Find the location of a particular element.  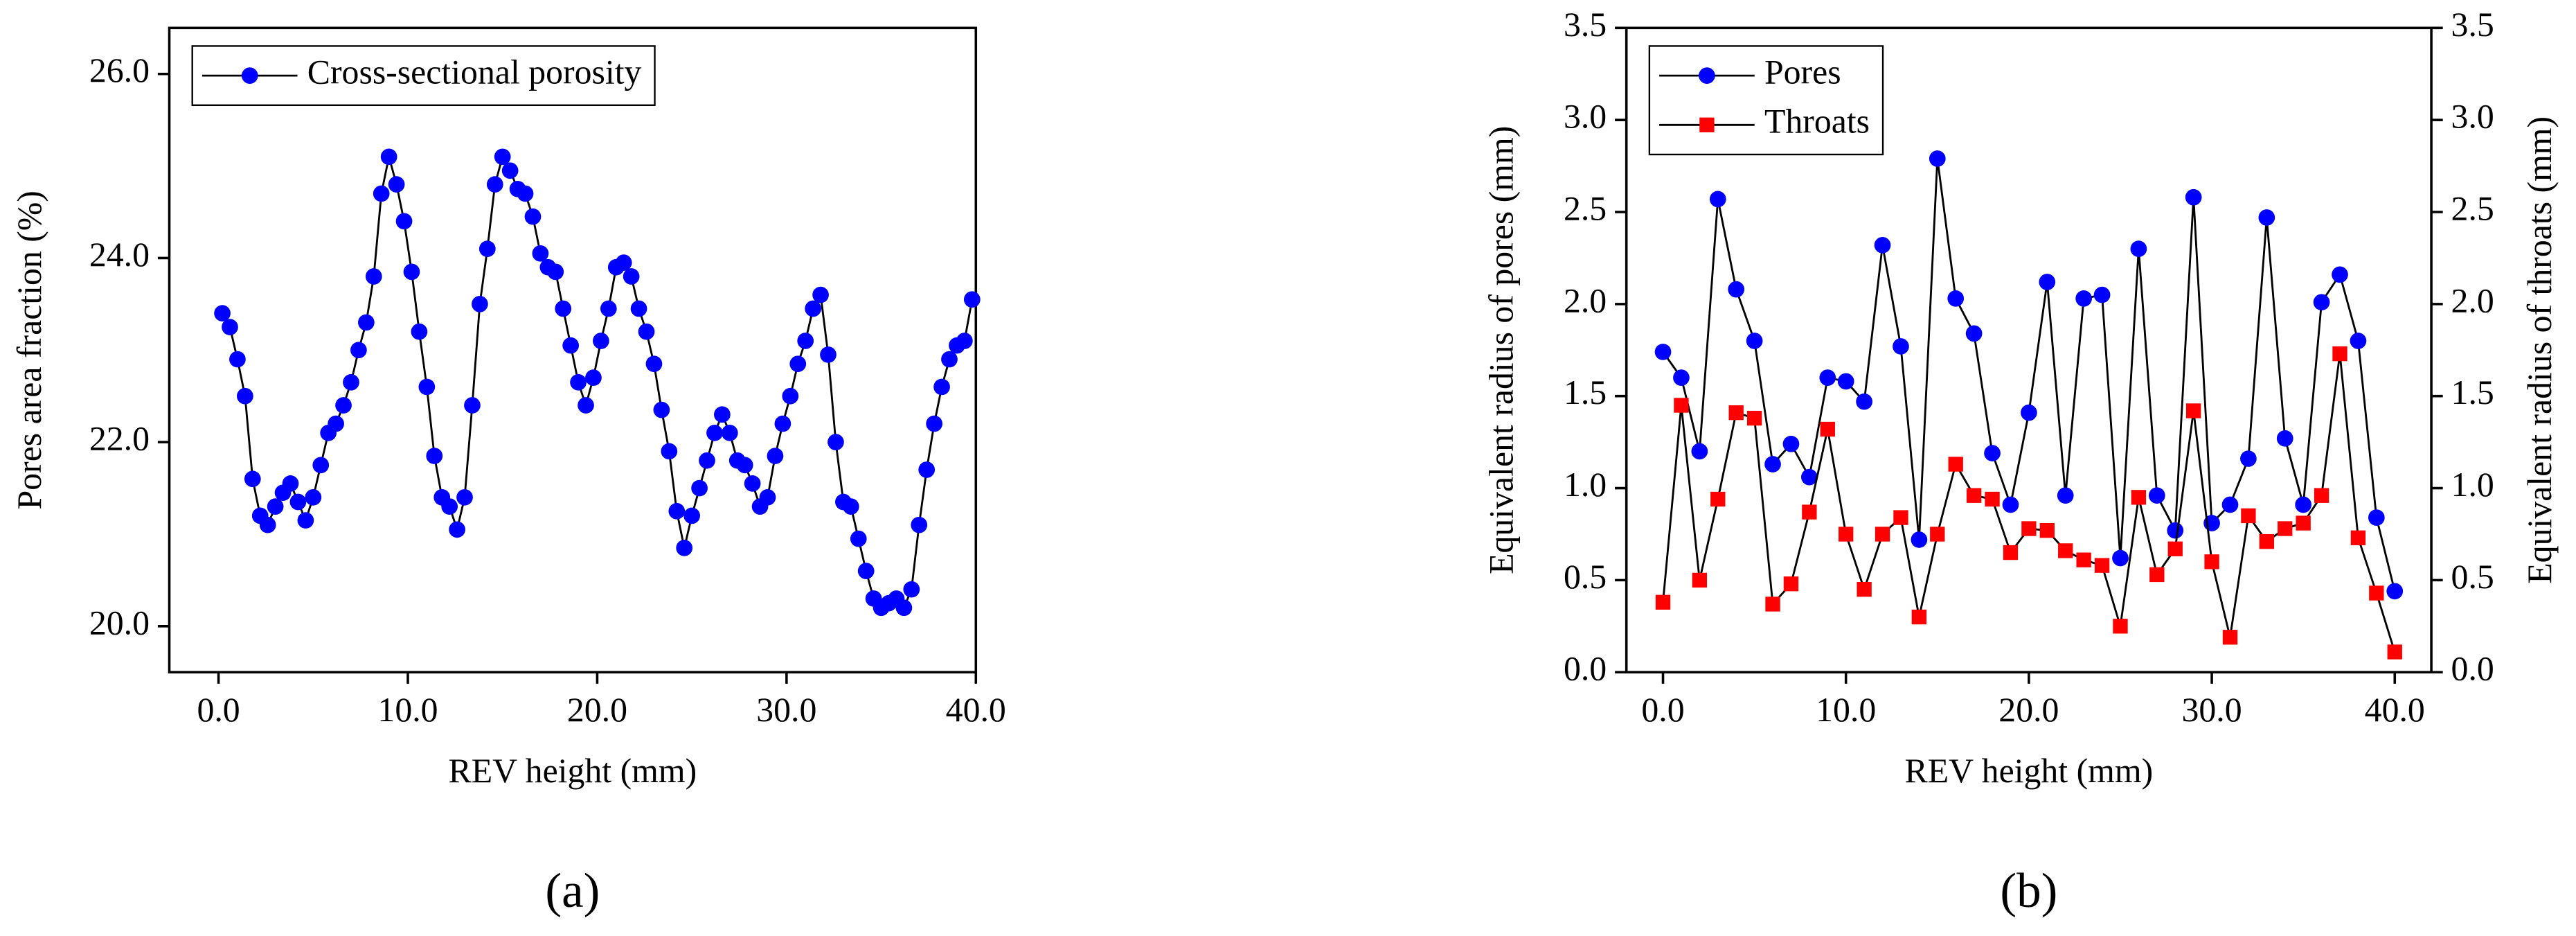

x-tick-label: 0.0 is located at coordinates (1663, 710).